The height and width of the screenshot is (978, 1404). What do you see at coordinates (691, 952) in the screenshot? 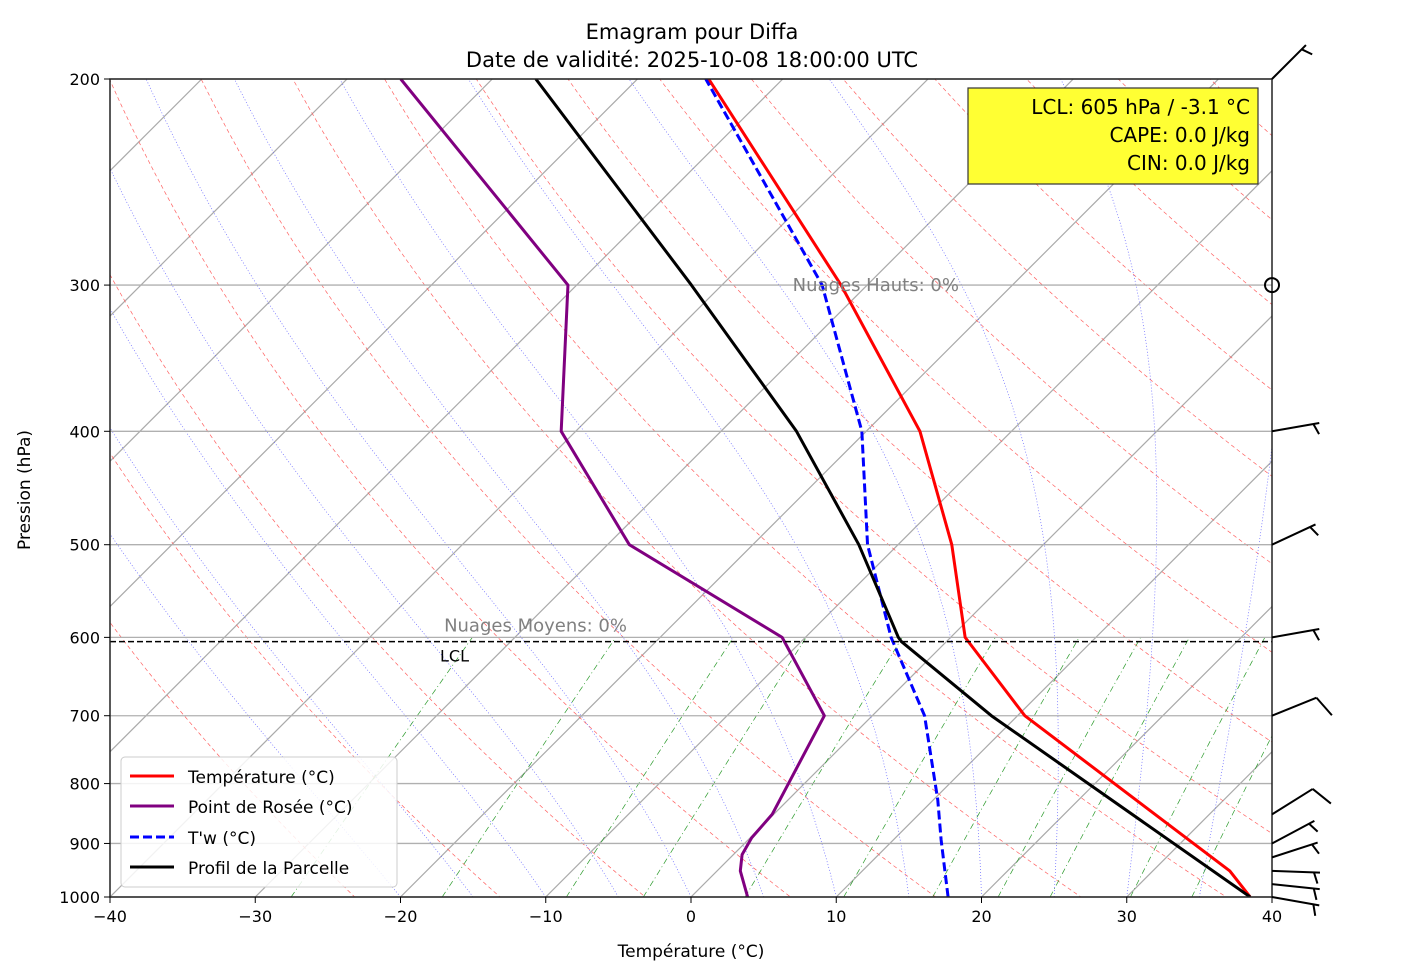
I see `x-axis-label: Température (°C)` at bounding box center [691, 952].